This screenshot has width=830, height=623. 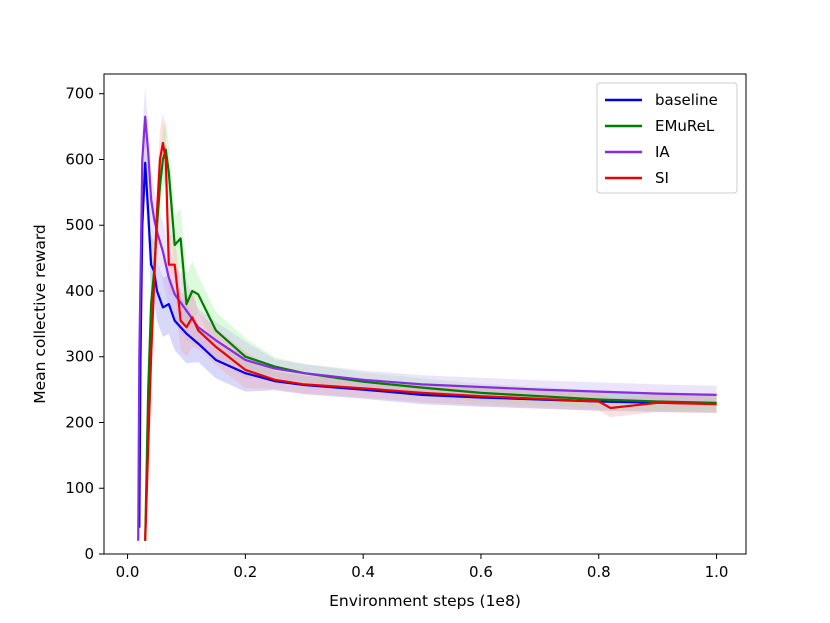 What do you see at coordinates (422, 567) in the screenshot?
I see `x-axis-ticks: 0.0 0.2 0.4 0.6 0.8 1.0` at bounding box center [422, 567].